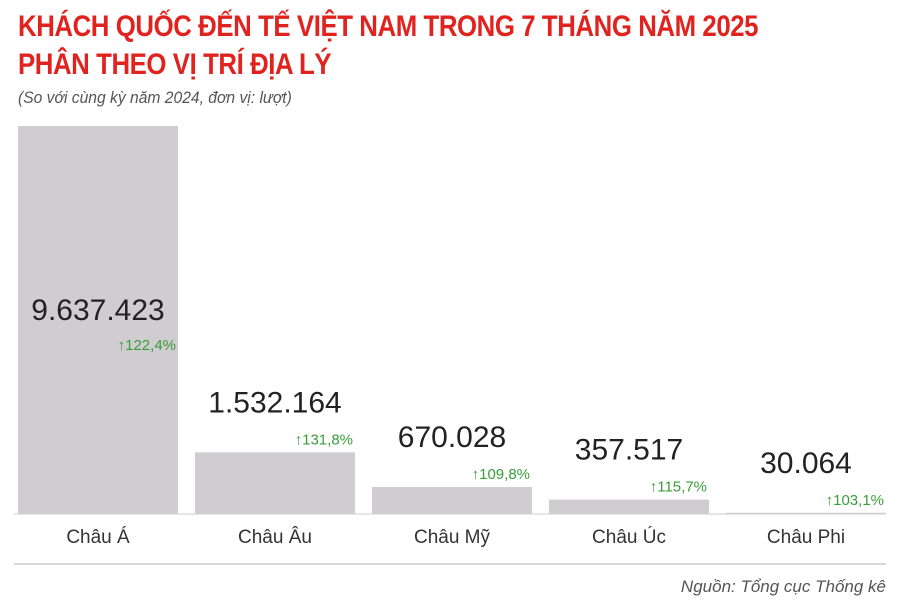 This screenshot has width=900, height=604. I want to click on category-label-3: Châu Mỹ, so click(452, 537).